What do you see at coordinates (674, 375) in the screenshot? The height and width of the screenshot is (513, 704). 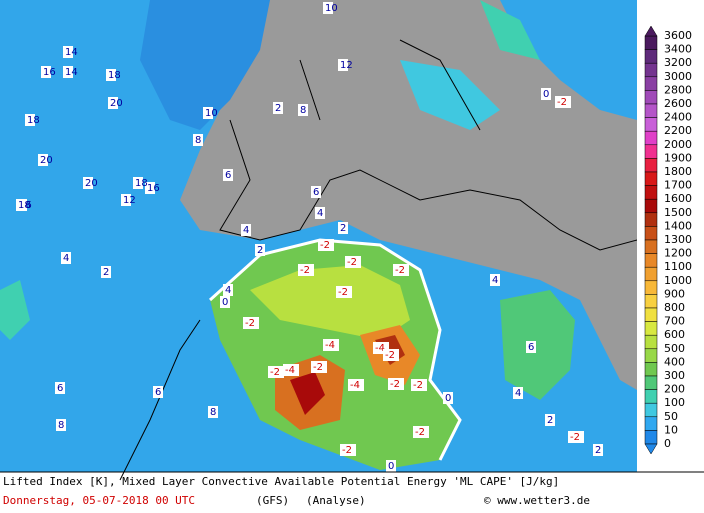 I see `legend-label: 300` at bounding box center [674, 375].